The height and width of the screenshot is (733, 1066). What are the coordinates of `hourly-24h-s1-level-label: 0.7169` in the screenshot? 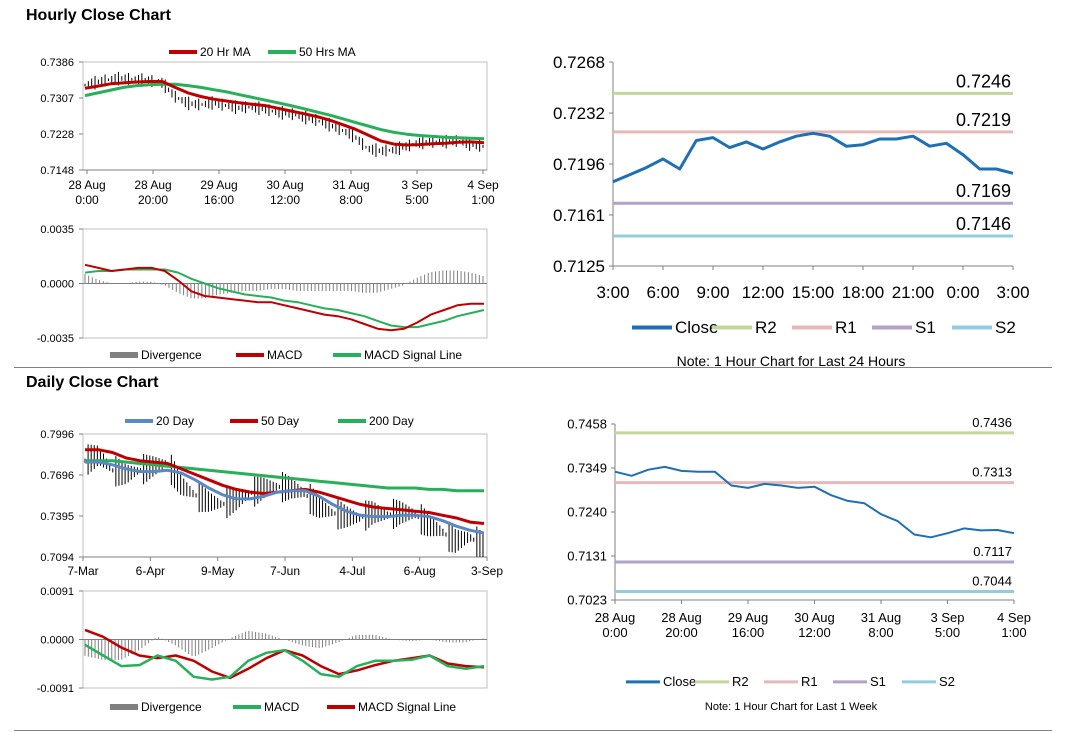 It's located at (983, 191).